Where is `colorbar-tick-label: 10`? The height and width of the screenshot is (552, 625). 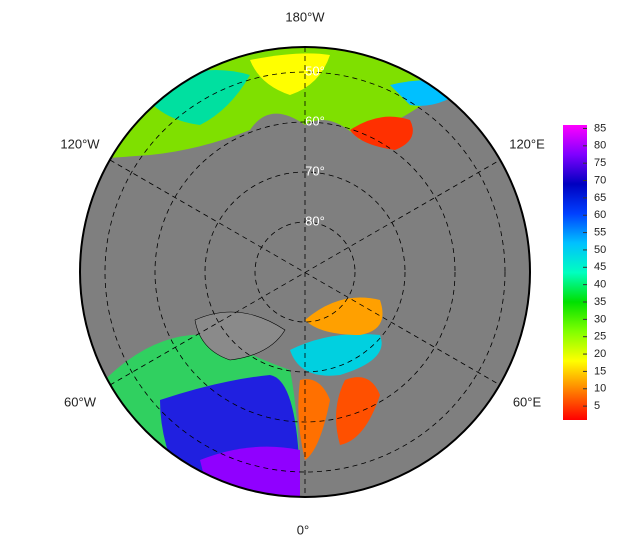 colorbar-tick-label: 10 is located at coordinates (600, 389).